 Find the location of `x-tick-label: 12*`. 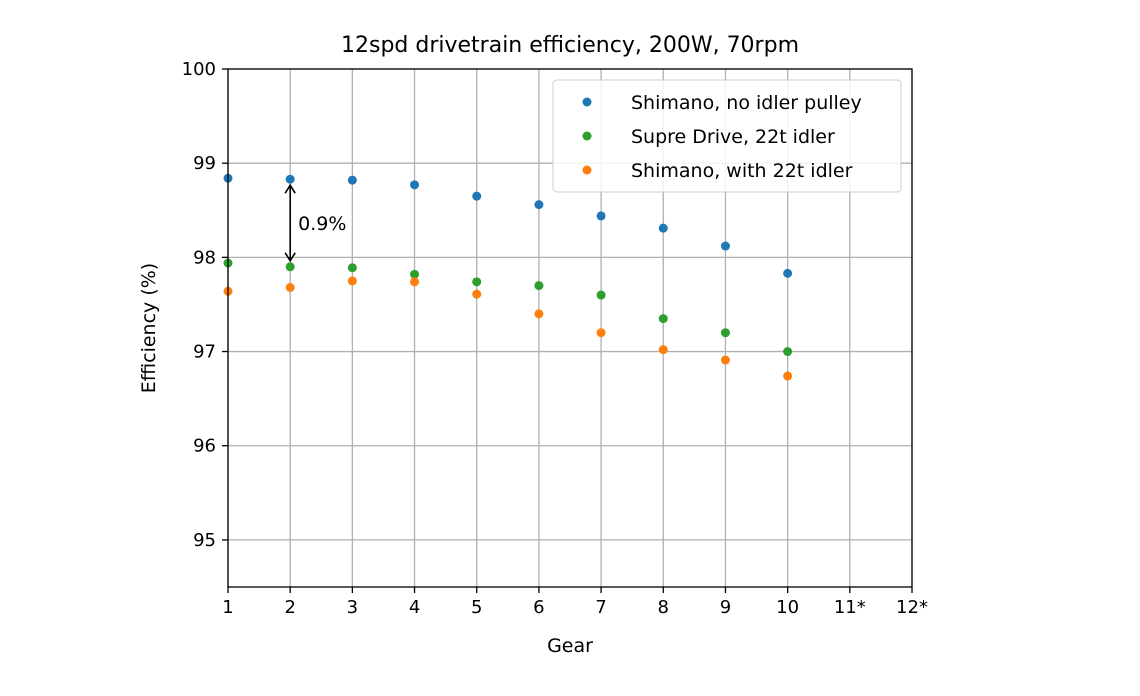

x-tick-label: 12* is located at coordinates (912, 607).